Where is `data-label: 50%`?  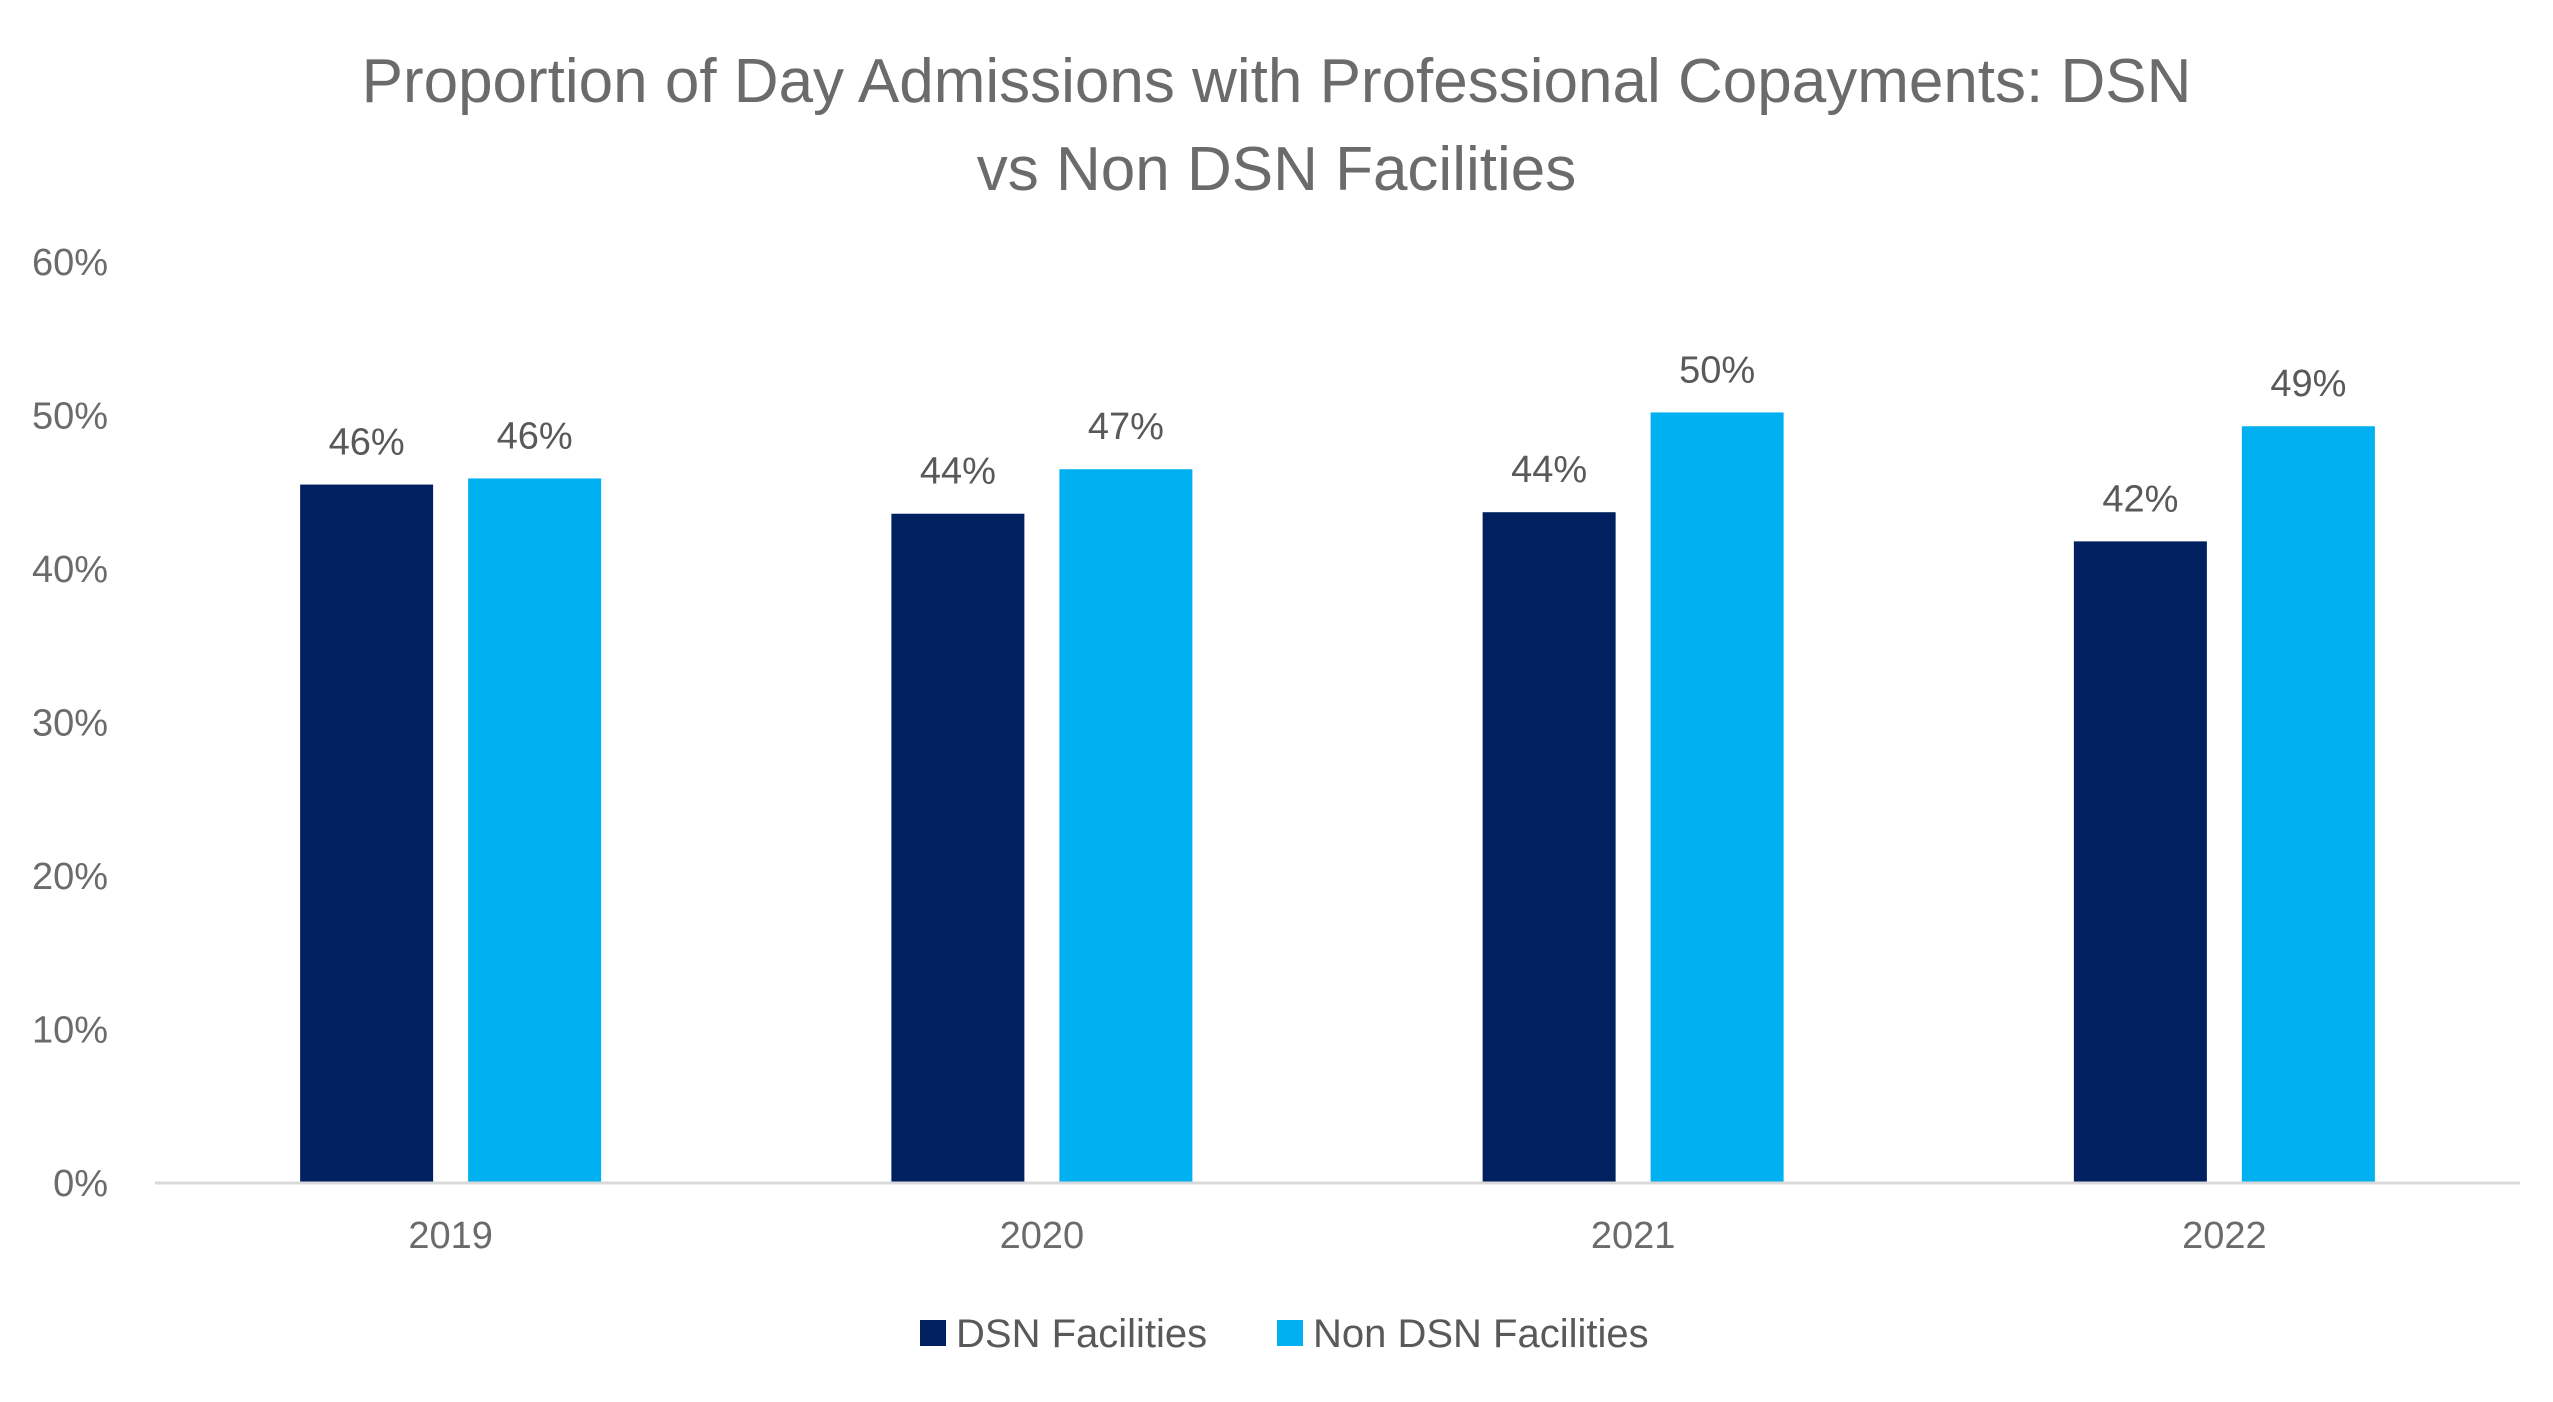
data-label: 50% is located at coordinates (1717, 370).